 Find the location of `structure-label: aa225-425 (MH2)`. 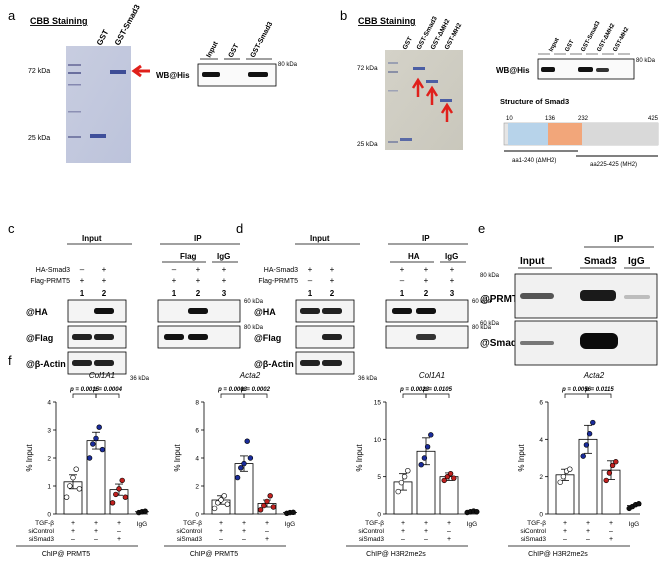

structure-label: aa225-425 (MH2) is located at coordinates (613, 165).